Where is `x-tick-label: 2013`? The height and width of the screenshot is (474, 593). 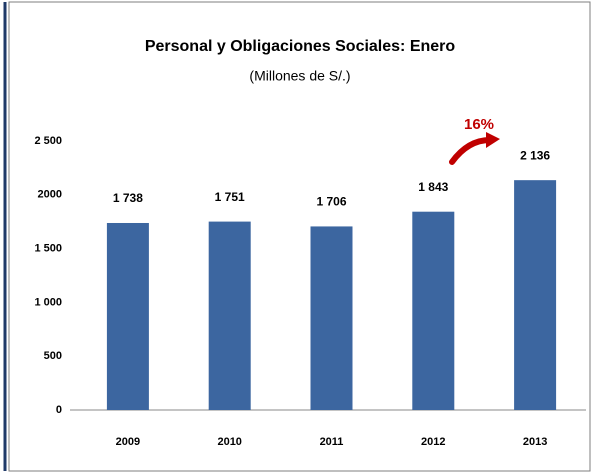 x-tick-label: 2013 is located at coordinates (535, 442).